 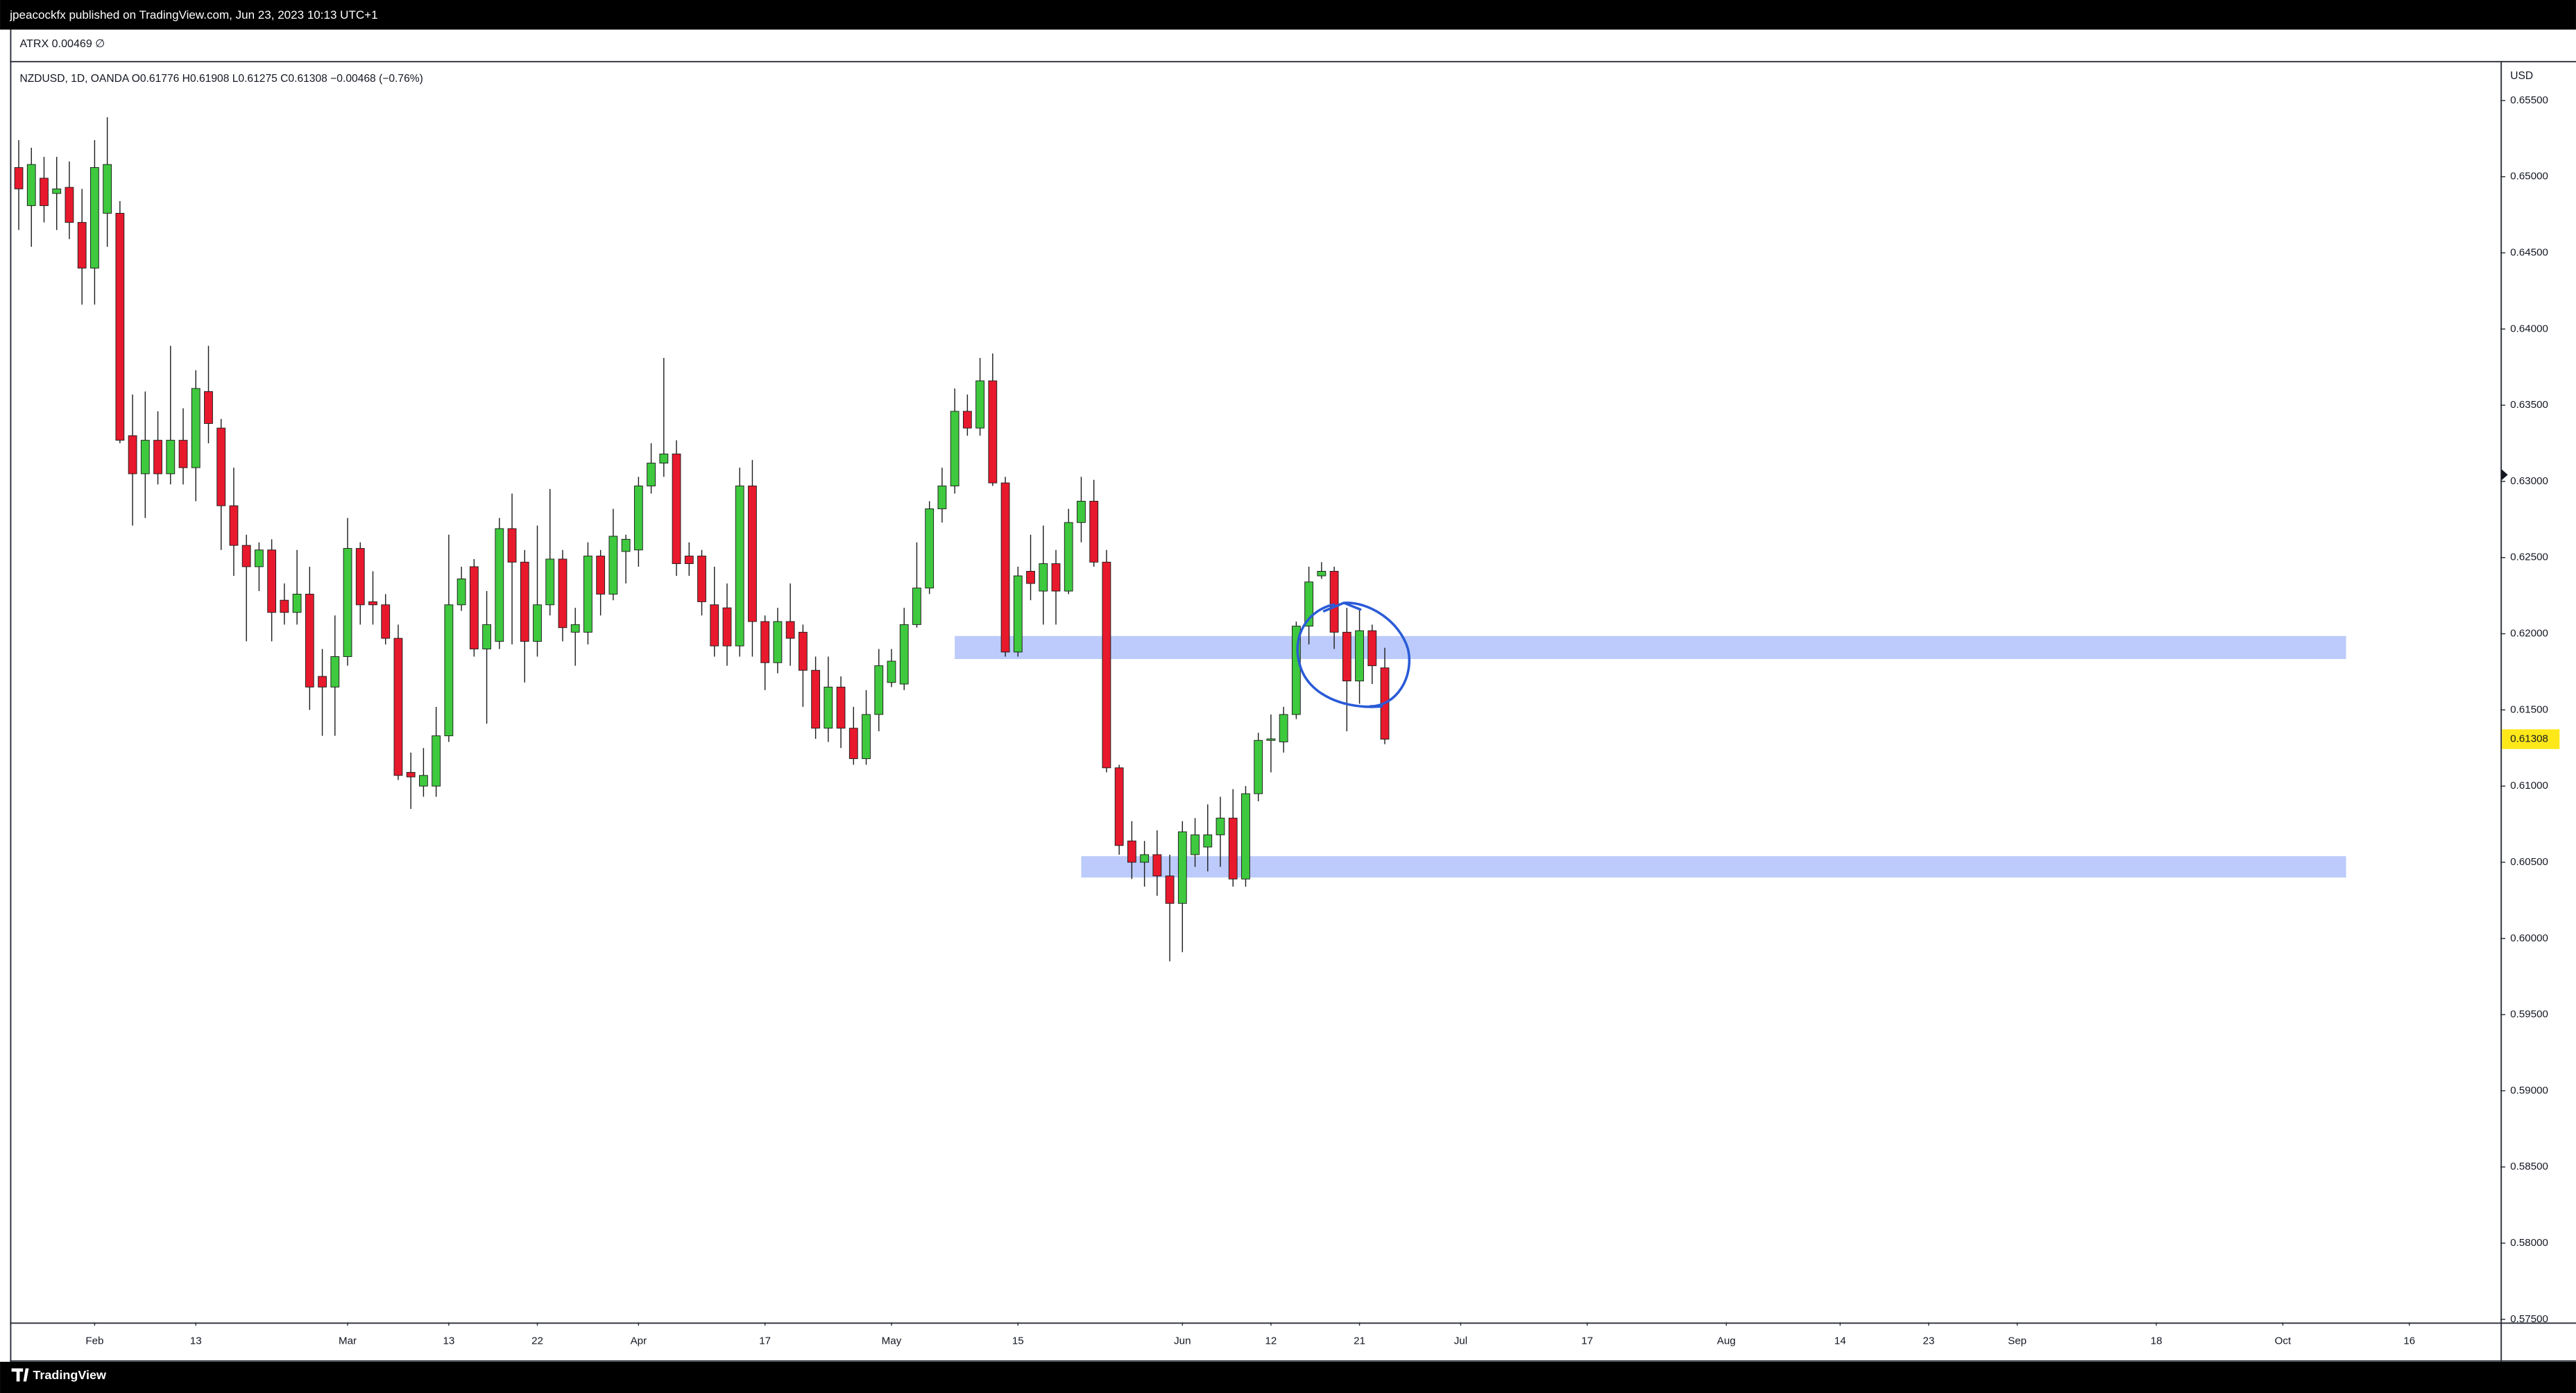 I want to click on y-tick-label: 0.65000, so click(x=2529, y=177).